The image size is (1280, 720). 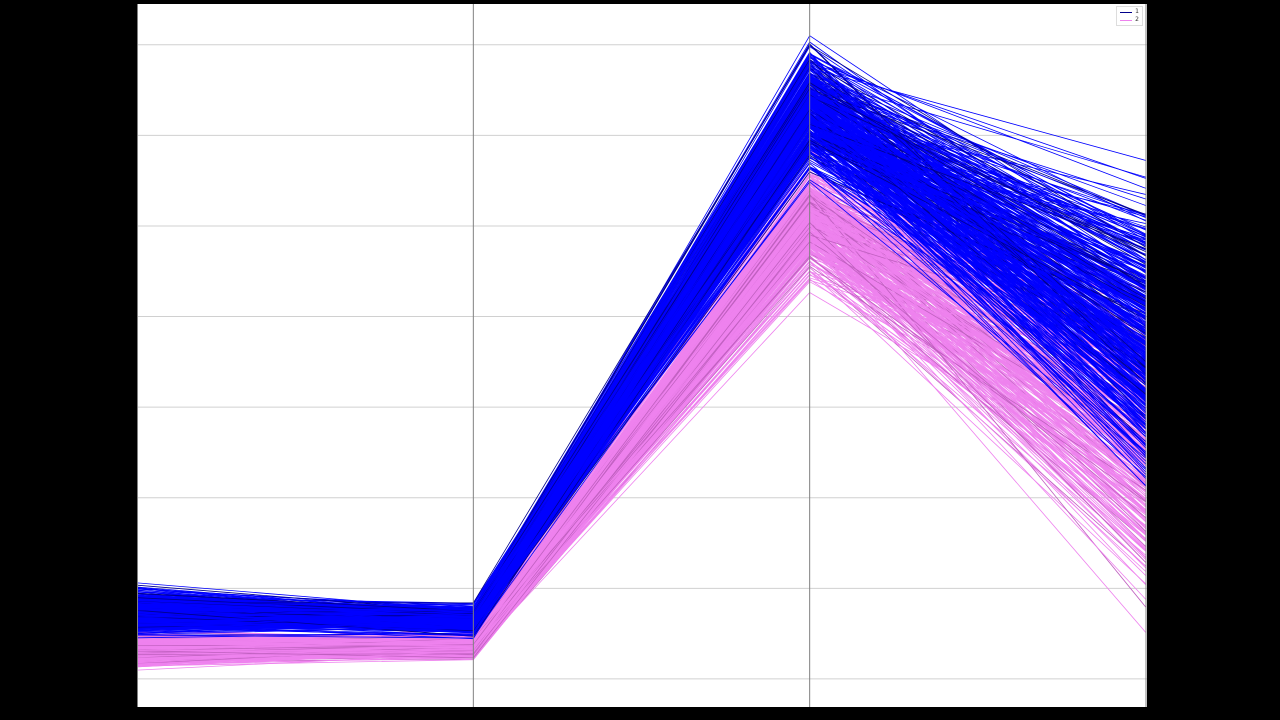 I want to click on legend-item-1: 1, so click(x=1129, y=12).